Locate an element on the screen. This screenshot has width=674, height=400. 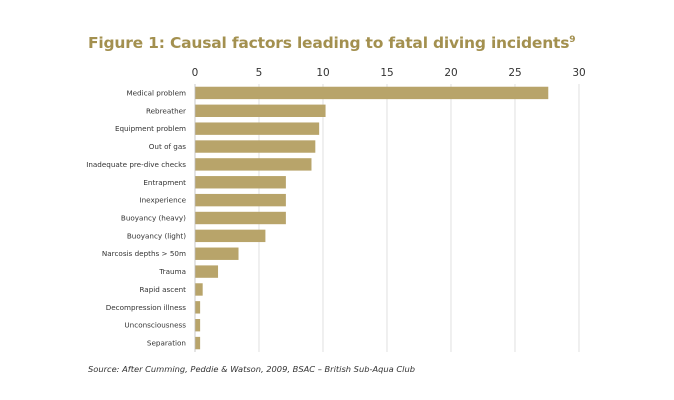
category-label: Decompression illness is located at coordinates (146, 307).